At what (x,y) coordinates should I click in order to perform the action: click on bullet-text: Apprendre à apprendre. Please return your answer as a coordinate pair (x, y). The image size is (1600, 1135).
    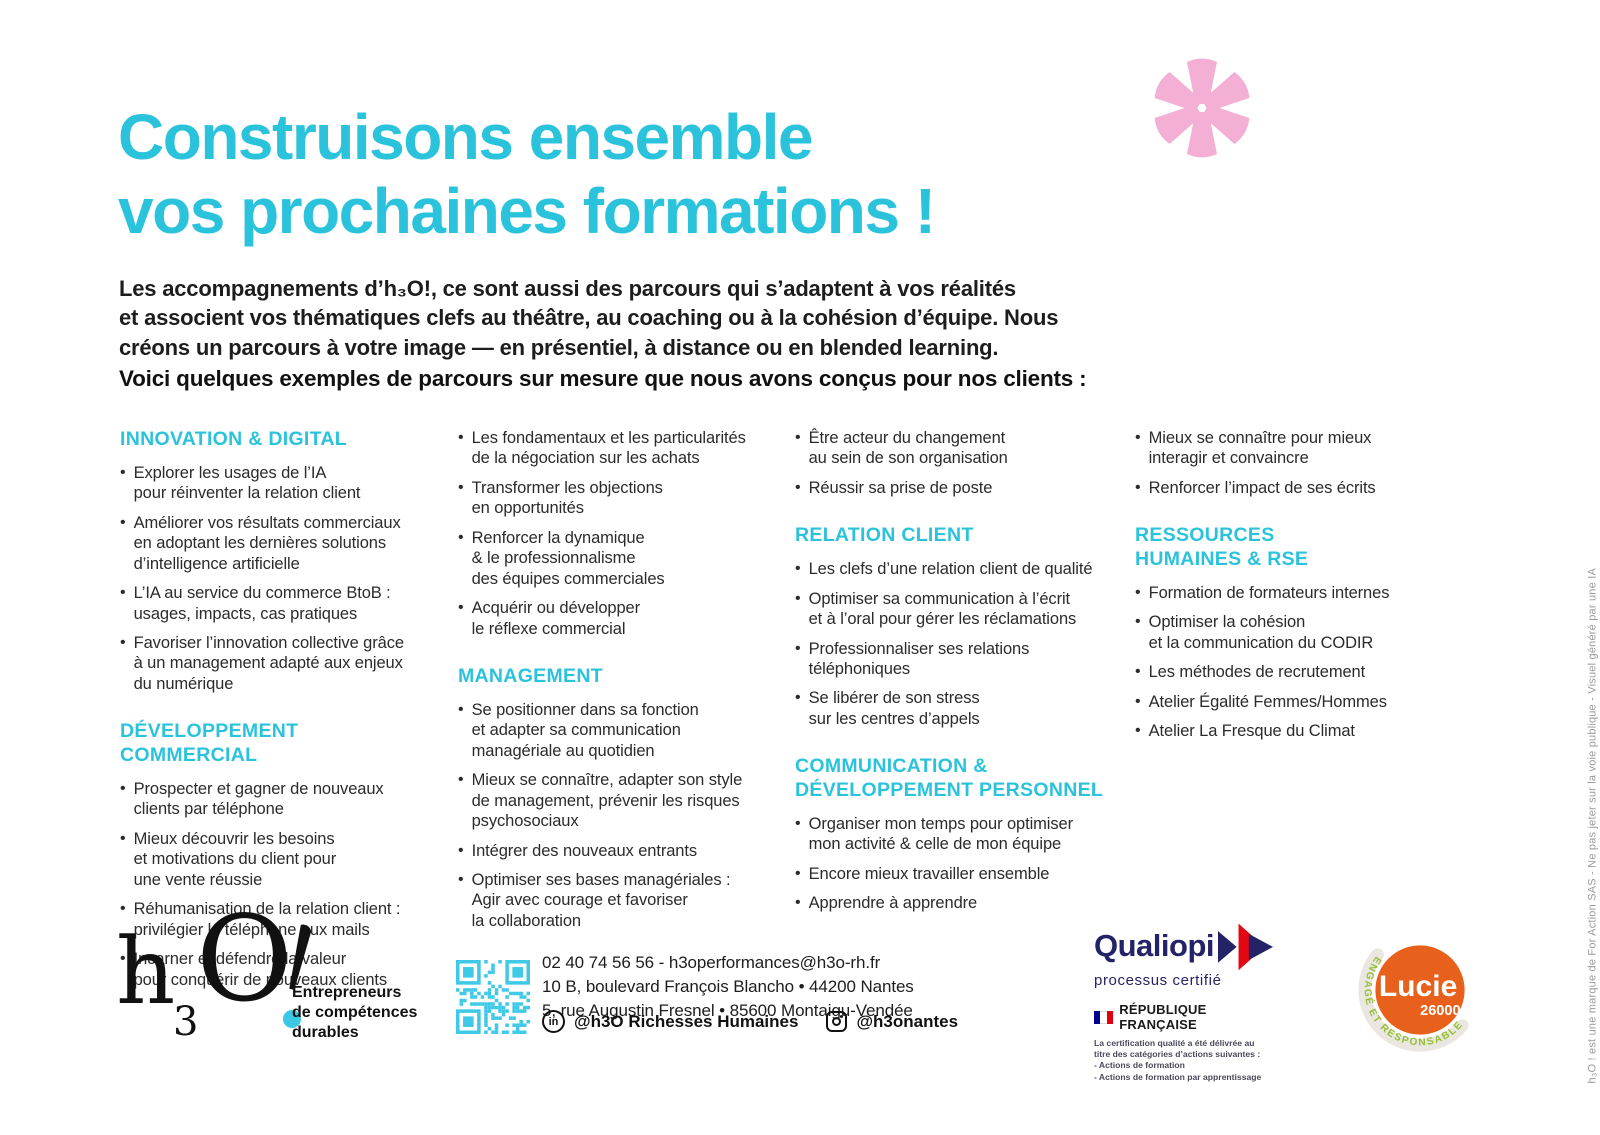
    Looking at the image, I should click on (893, 903).